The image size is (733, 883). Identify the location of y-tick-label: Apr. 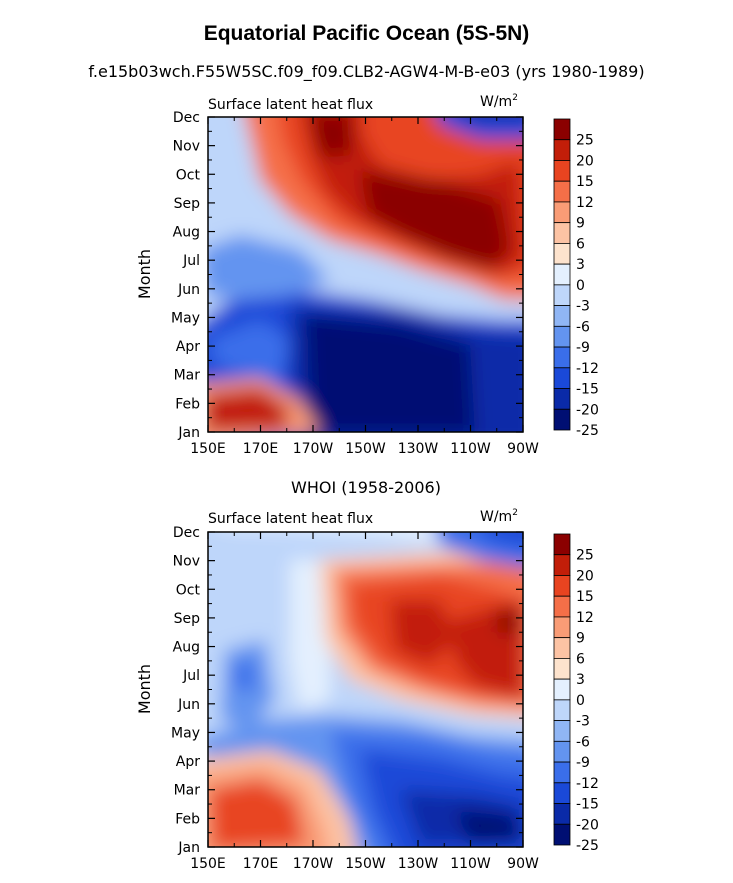
(188, 347).